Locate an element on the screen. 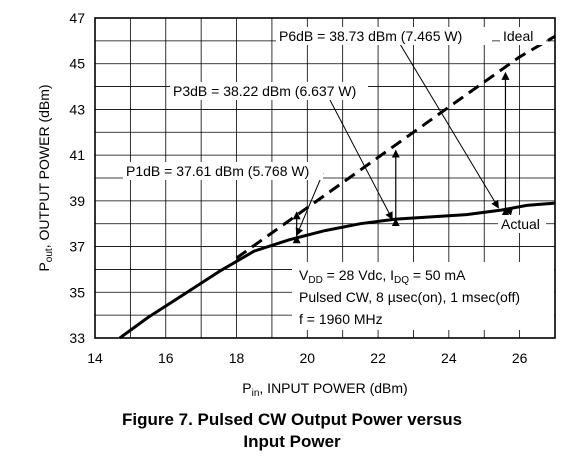 Image resolution: width=584 pixels, height=475 pixels. y-tick-label: 35 is located at coordinates (77, 292).